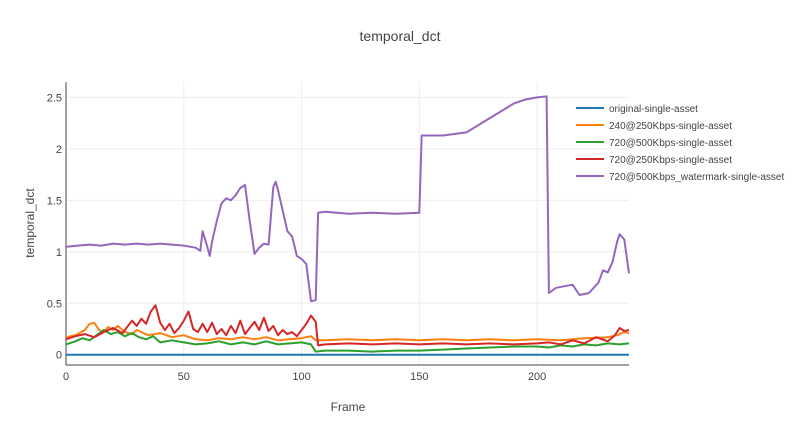  Describe the element at coordinates (59, 253) in the screenshot. I see `y-tick-label: 1` at that location.